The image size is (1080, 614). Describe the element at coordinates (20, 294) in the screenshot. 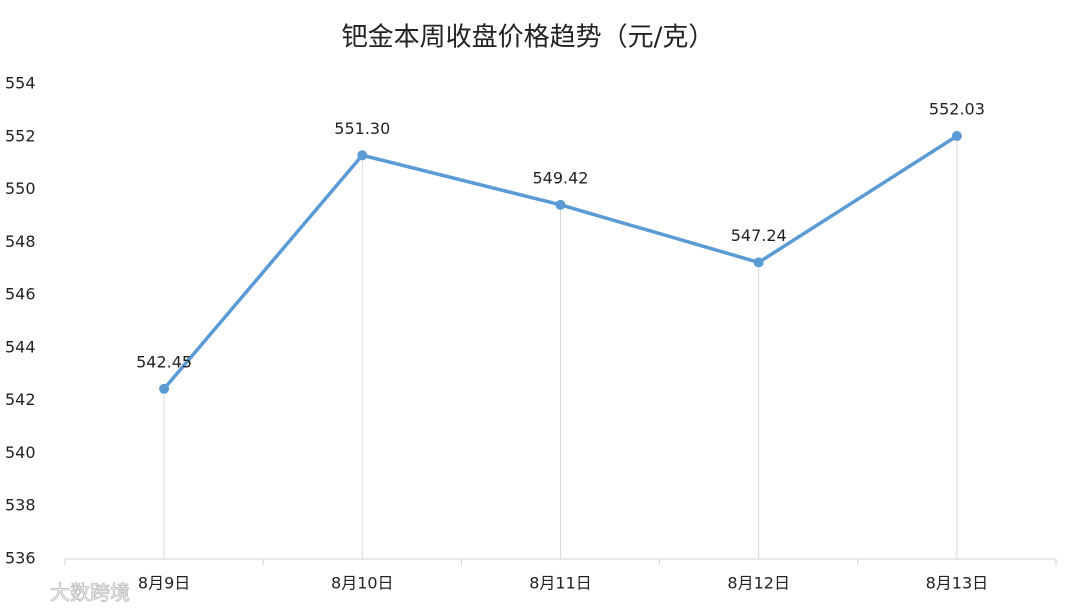

I see `y-tick-label: 546` at that location.